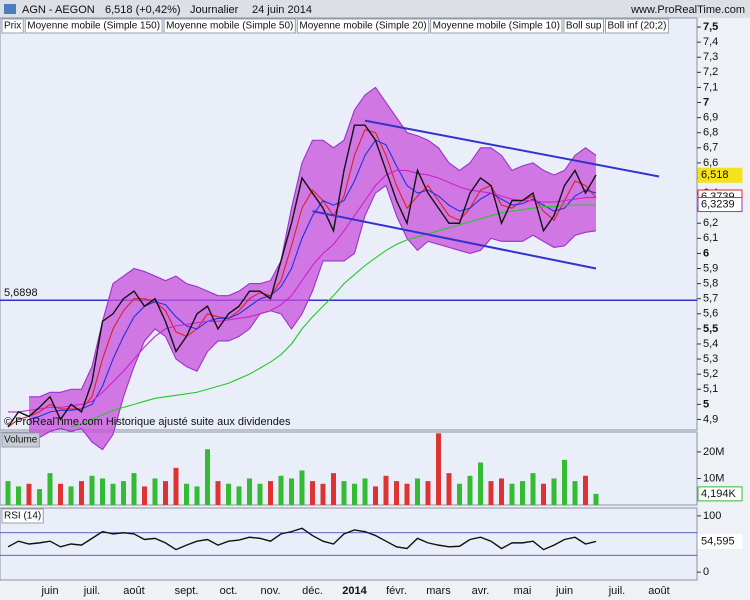 Image resolution: width=750 pixels, height=600 pixels. I want to click on y-tick-label: 5,9, so click(710, 268).